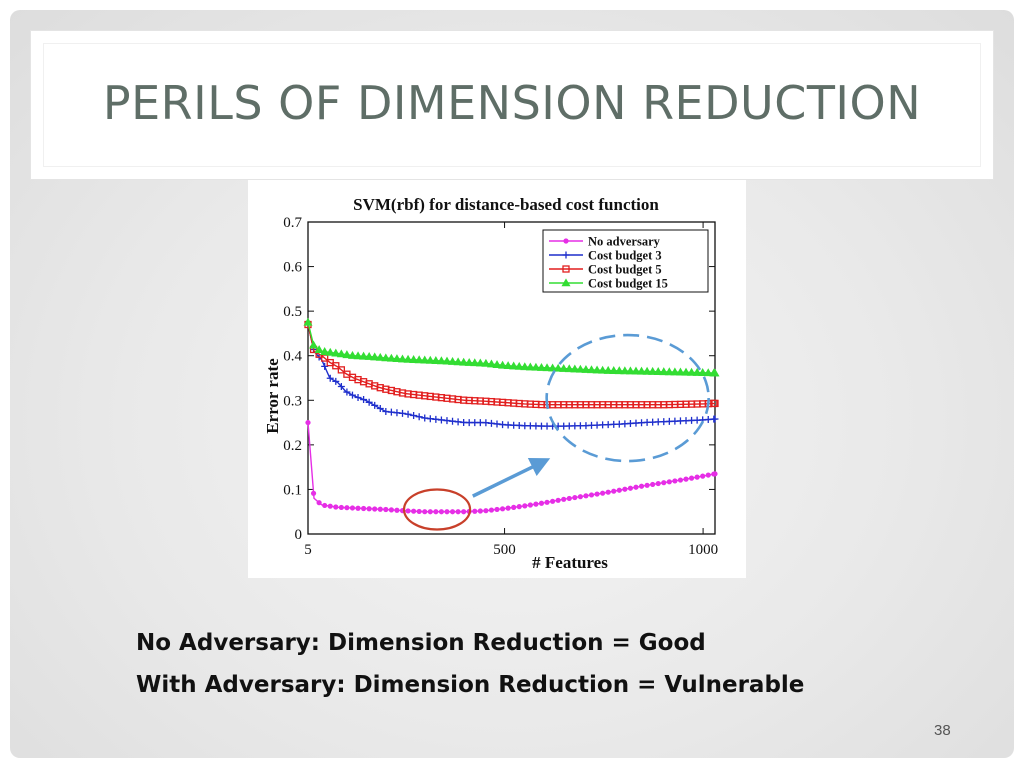  I want to click on series-line, so click(511, 365).